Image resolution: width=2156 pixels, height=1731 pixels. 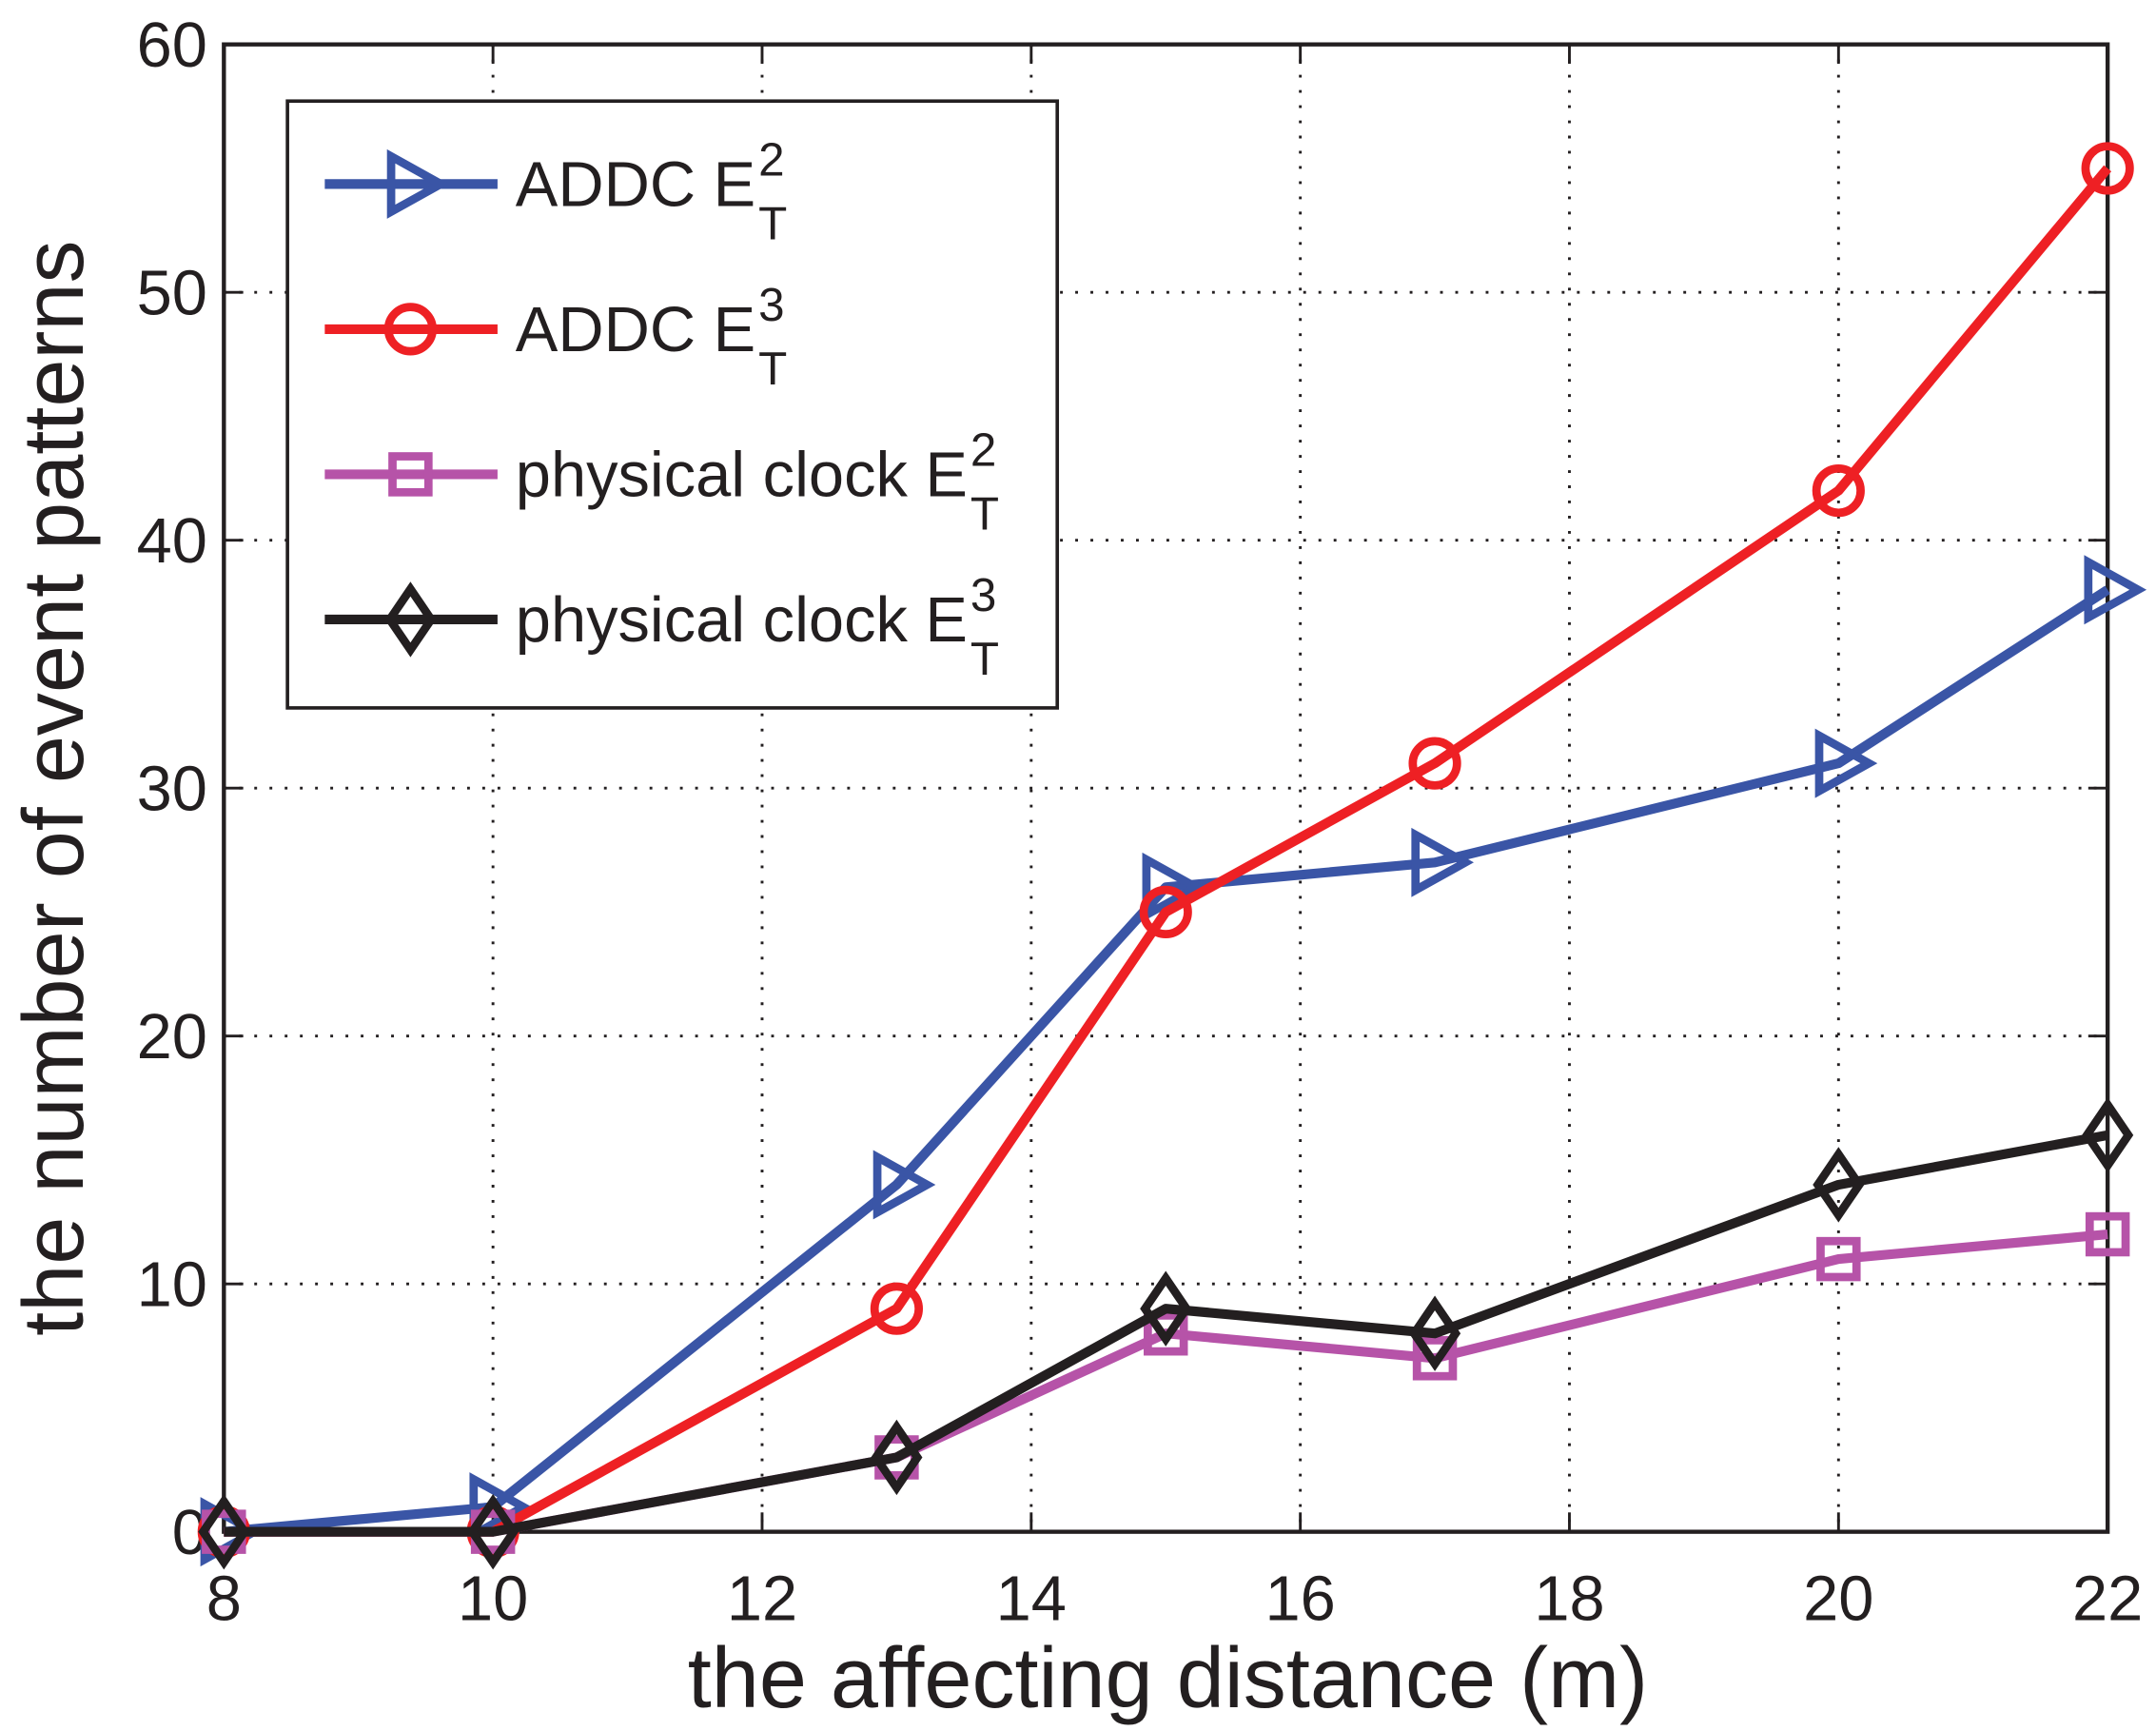 I want to click on legend-entry: physical clock E 2 T, so click(x=661, y=483).